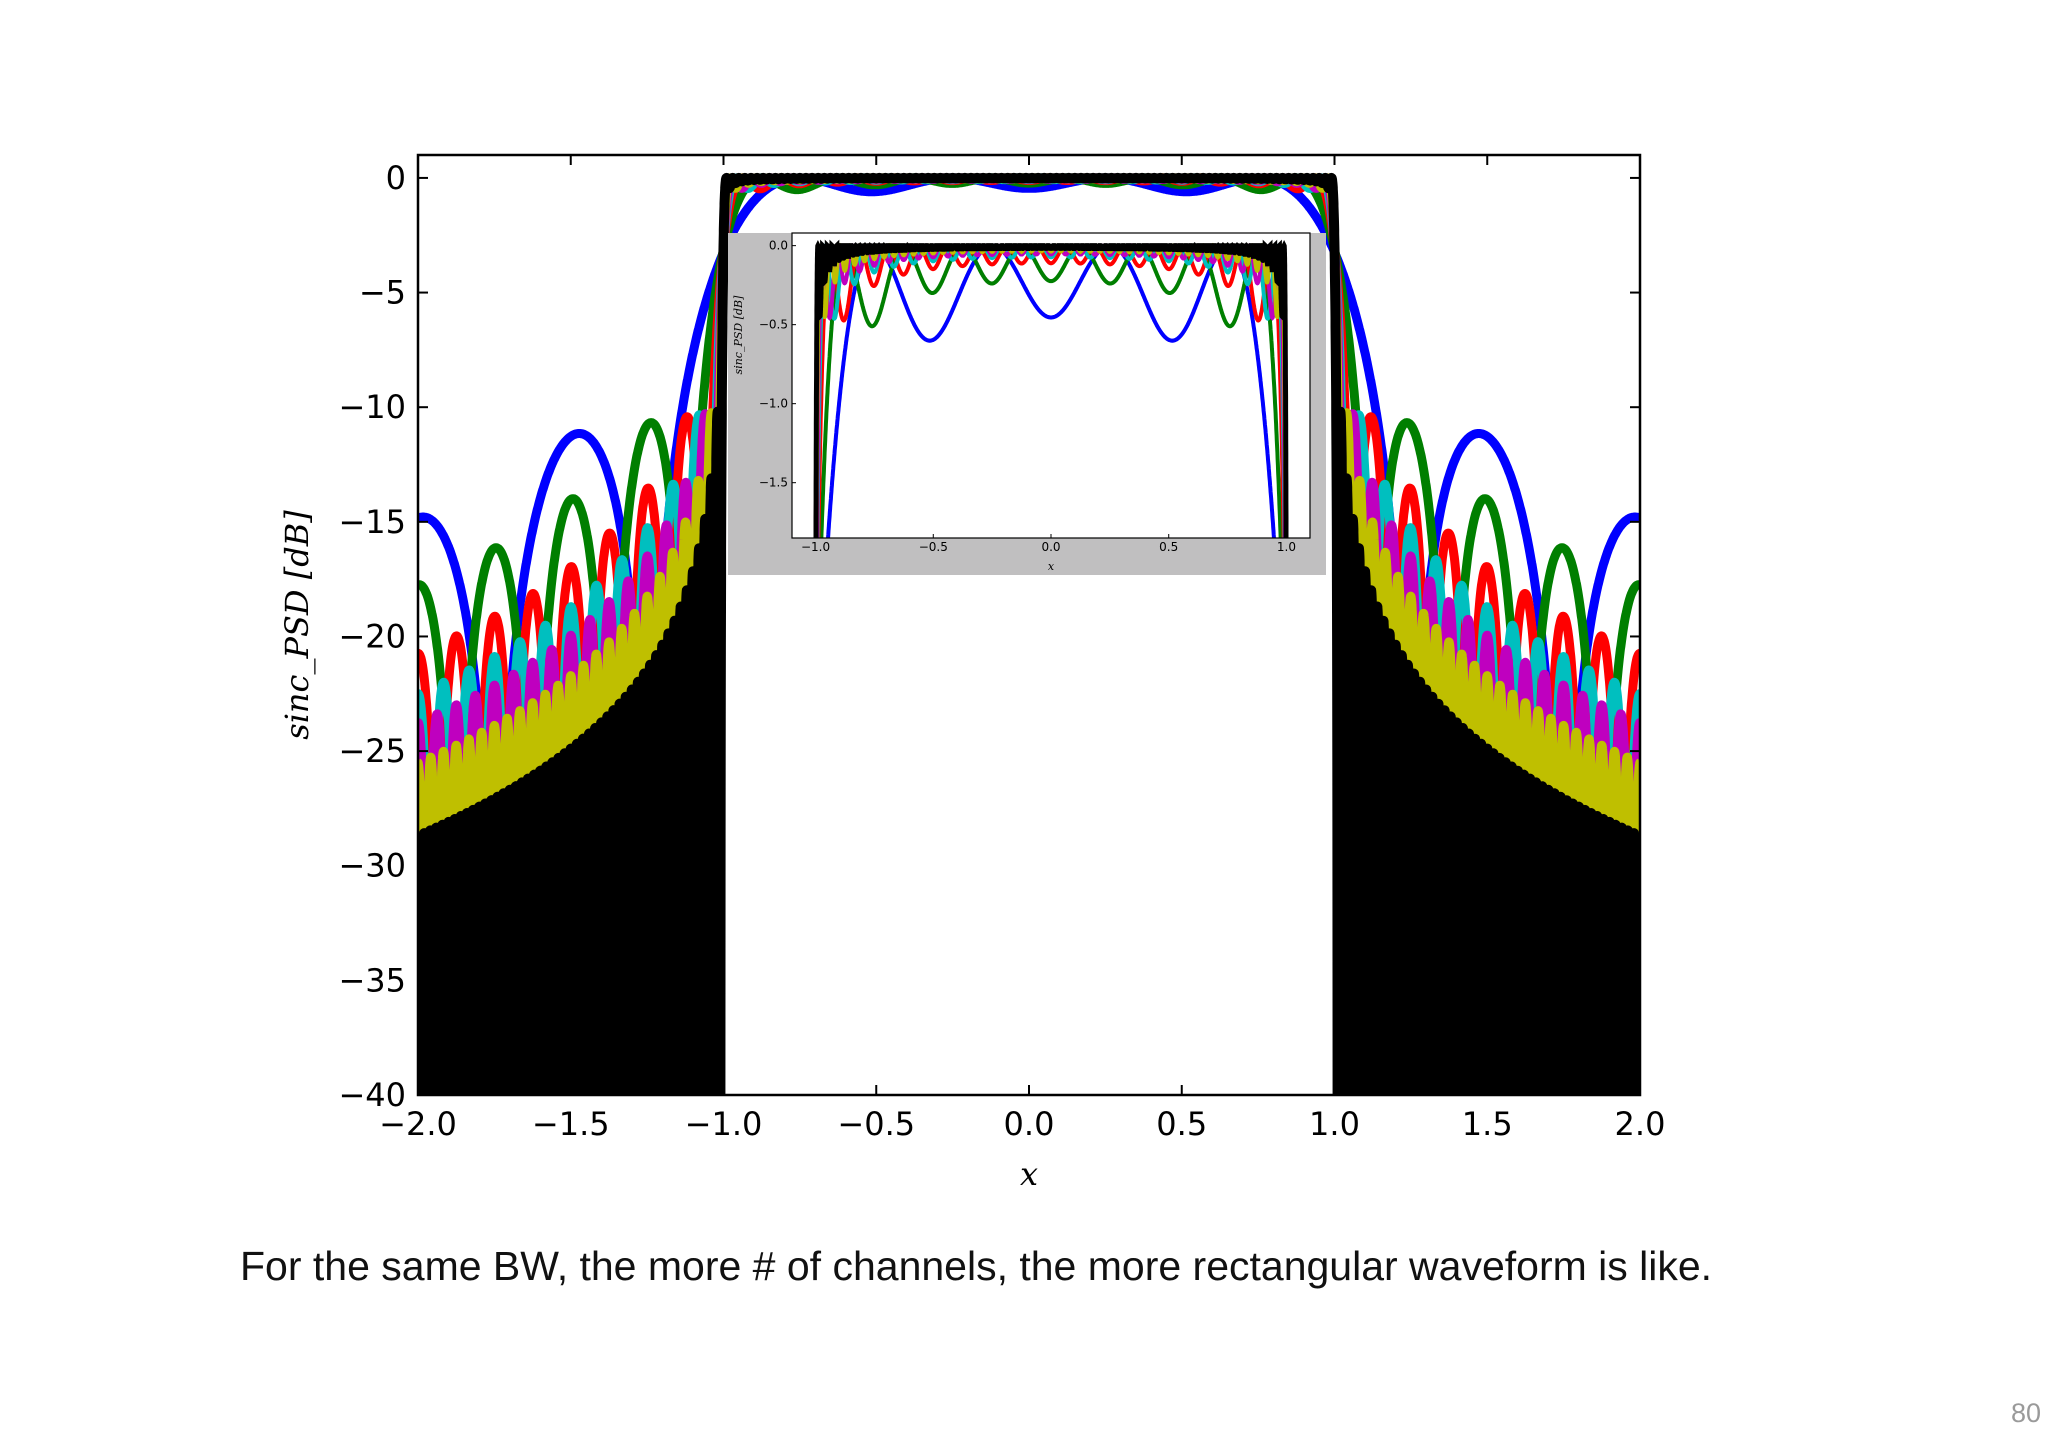  What do you see at coordinates (1029, 1124) in the screenshot?
I see `main-x-tick-label: 0.0` at bounding box center [1029, 1124].